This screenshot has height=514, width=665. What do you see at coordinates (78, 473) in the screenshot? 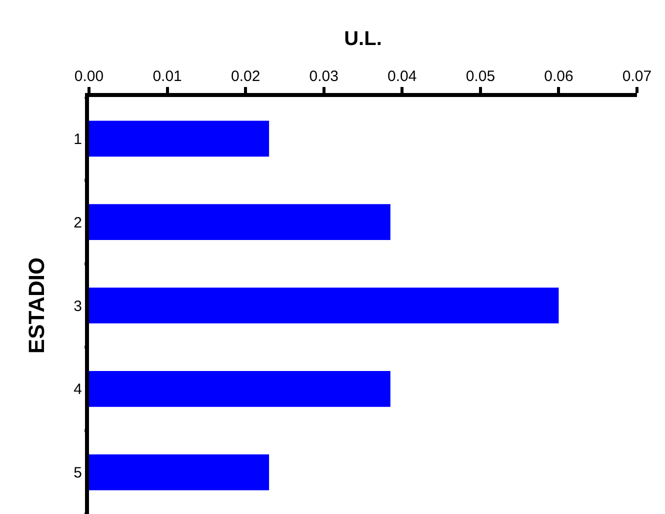
I see `y-tick-label: 5` at bounding box center [78, 473].